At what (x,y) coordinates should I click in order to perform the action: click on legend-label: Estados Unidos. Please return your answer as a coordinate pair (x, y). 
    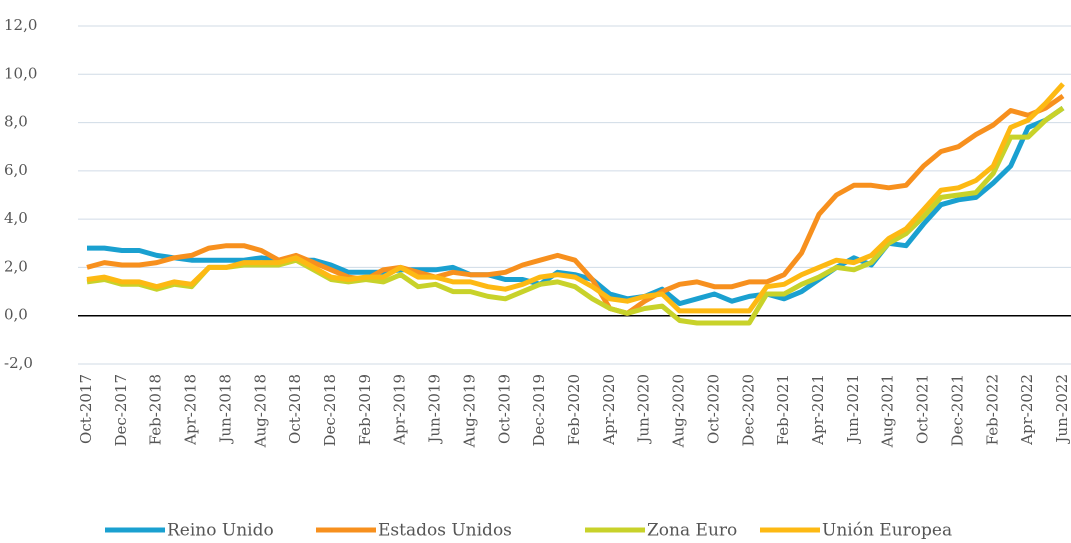
    Looking at the image, I should click on (445, 531).